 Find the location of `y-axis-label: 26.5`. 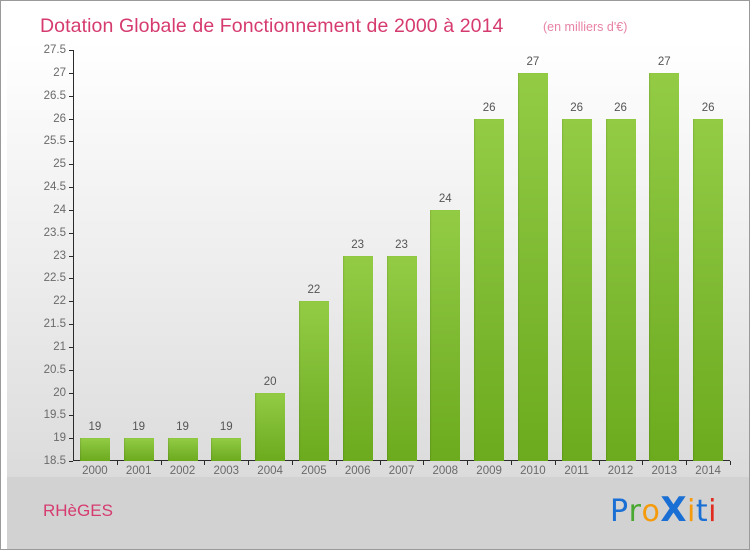

y-axis-label: 26.5 is located at coordinates (54, 95).